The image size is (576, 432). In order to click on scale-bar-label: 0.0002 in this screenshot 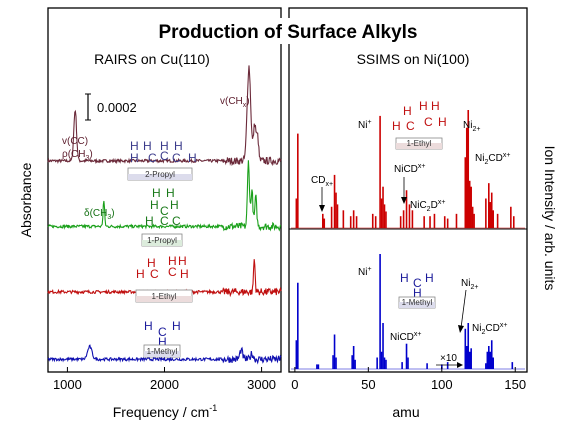, I will do `click(117, 107)`.